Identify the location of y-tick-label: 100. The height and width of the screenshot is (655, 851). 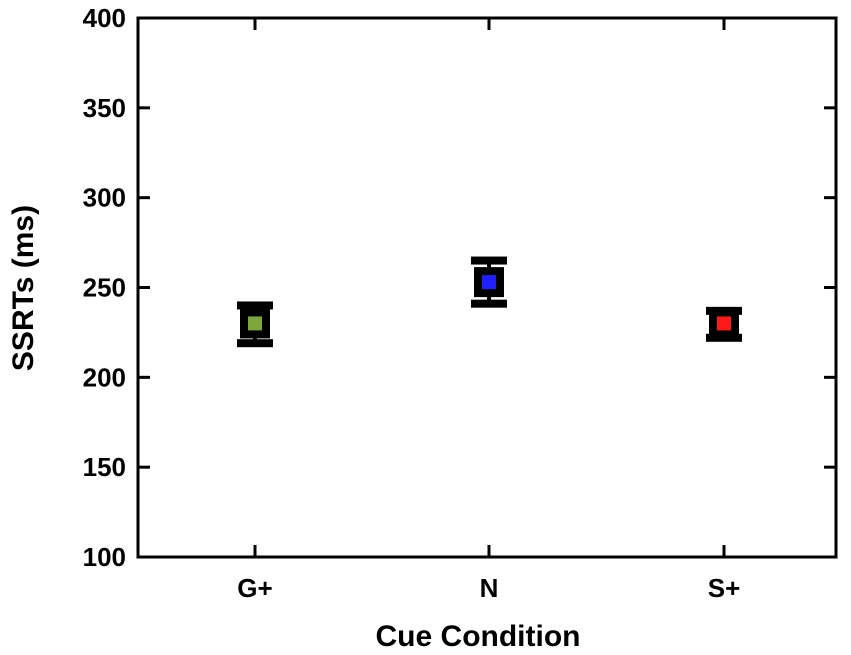
(104, 557).